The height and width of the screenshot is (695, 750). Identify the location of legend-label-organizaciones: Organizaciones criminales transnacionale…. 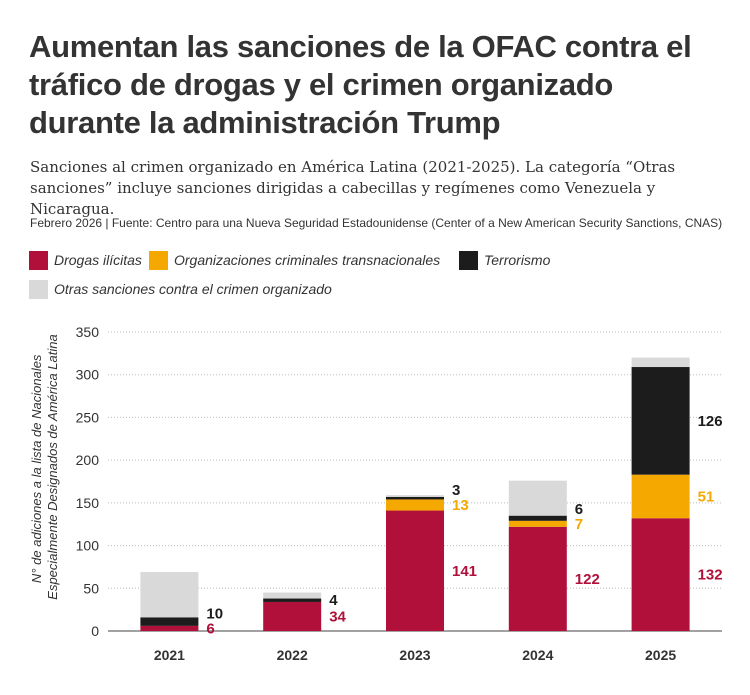
(307, 260).